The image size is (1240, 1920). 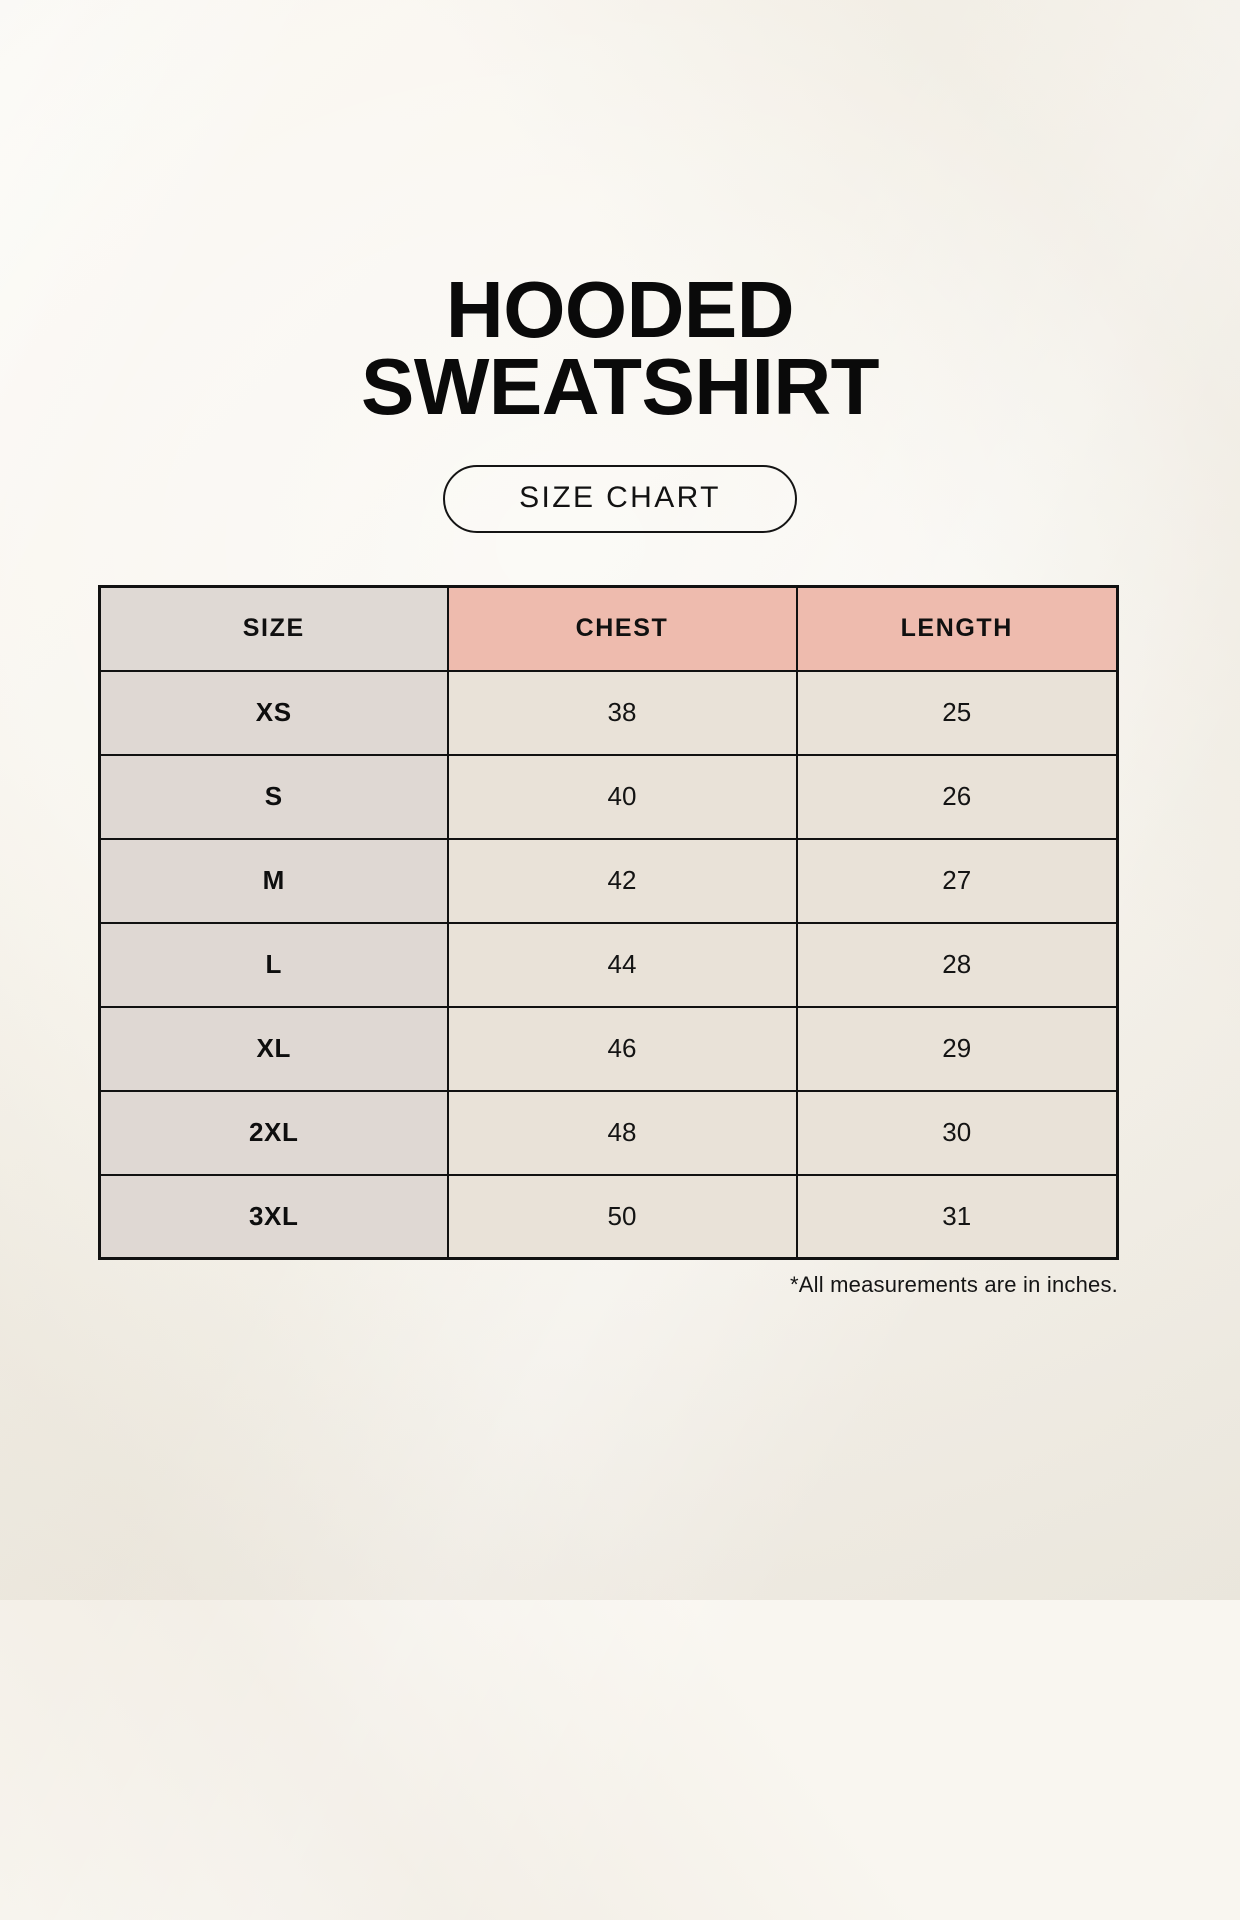 I want to click on column-header-chest: CHEST, so click(x=622, y=628).